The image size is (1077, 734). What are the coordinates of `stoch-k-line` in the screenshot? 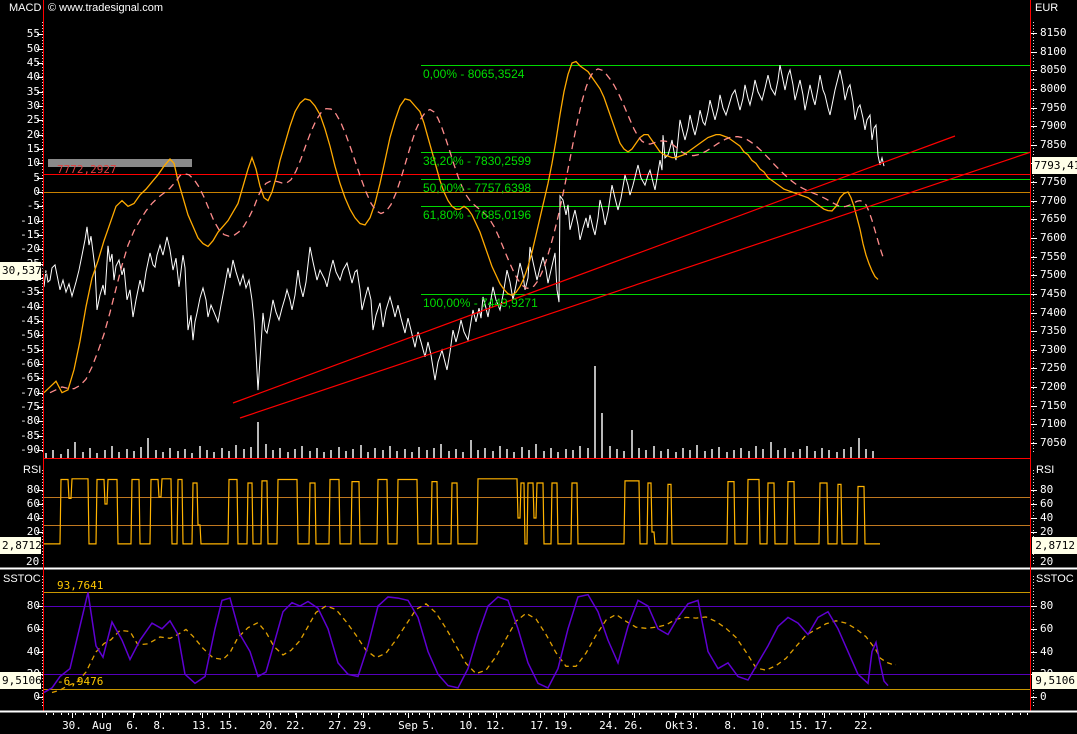 It's located at (466, 643).